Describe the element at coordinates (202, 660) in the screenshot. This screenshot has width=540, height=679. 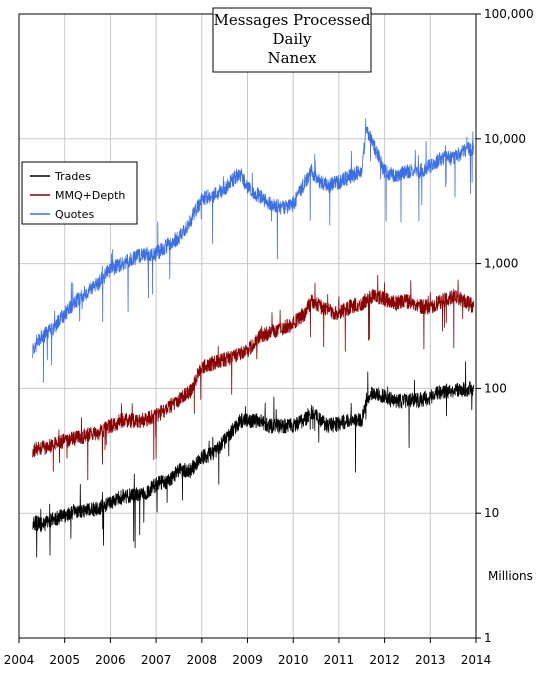
I see `x-tick-label-2008: 2008` at that location.